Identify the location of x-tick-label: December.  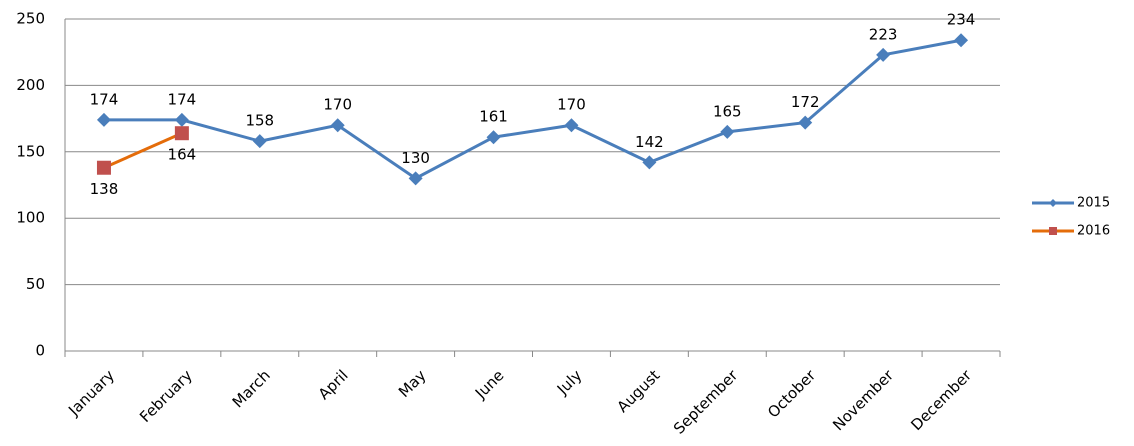
(941, 400).